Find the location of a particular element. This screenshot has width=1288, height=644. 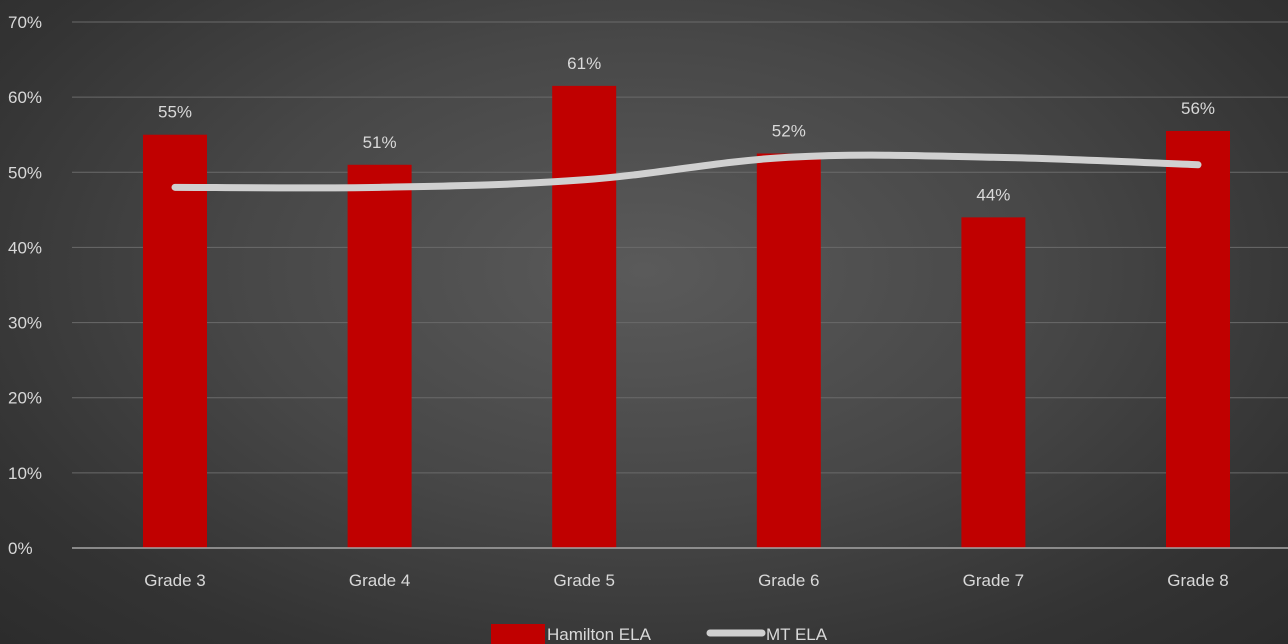

y-tick-label: 20% is located at coordinates (25, 398).